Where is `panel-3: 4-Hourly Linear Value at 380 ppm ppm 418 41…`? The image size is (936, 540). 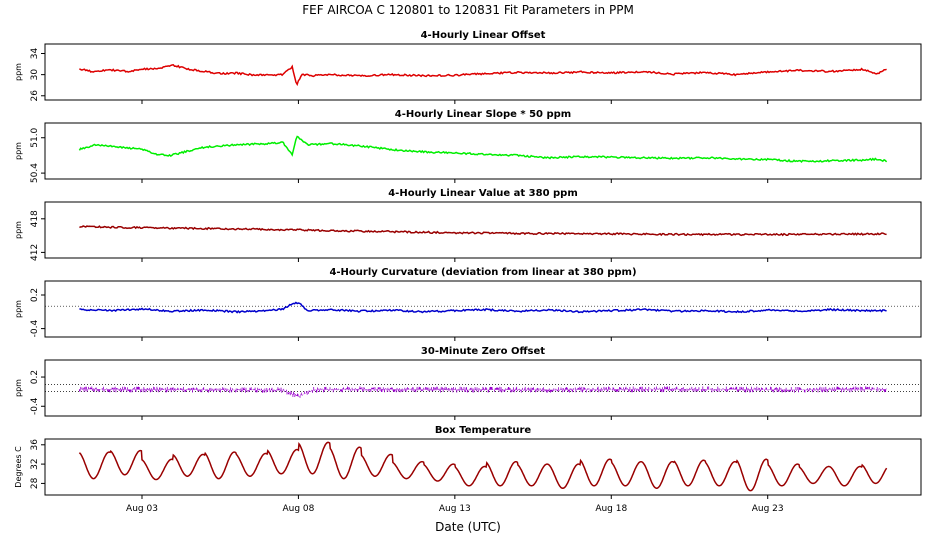 panel-3: 4-Hourly Linear Value at 380 ppm ppm 418 41… is located at coordinates (468, 225).